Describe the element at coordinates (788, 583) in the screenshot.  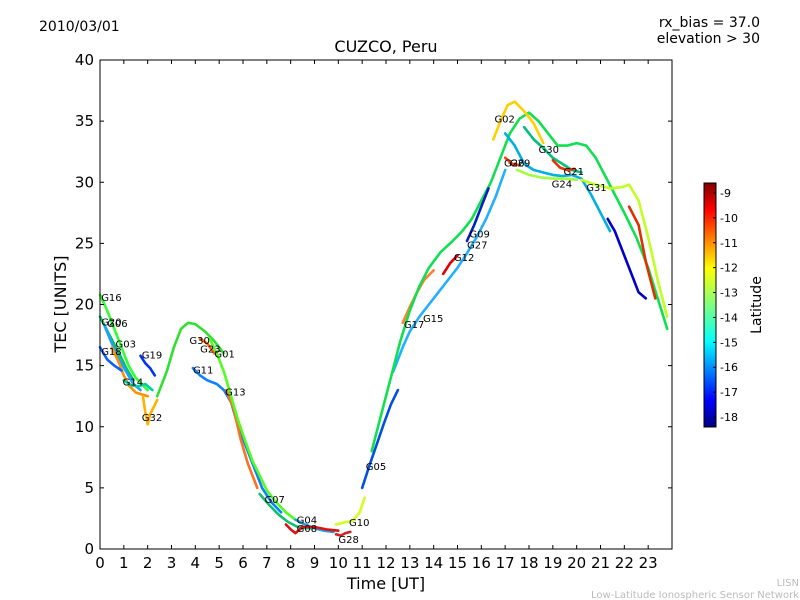
I see `watermark-short: LISN` at that location.